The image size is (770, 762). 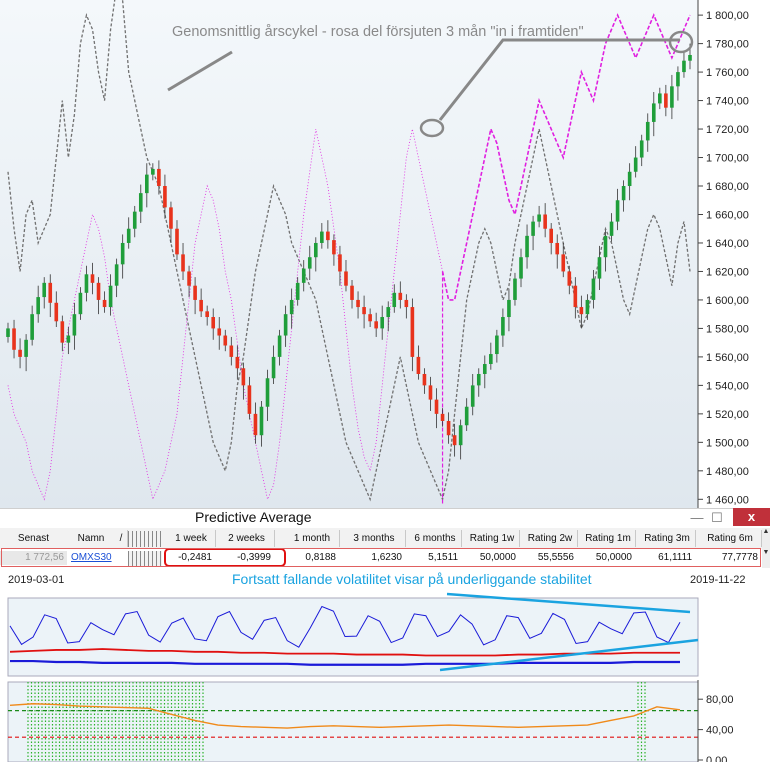 What do you see at coordinates (435, 538) in the screenshot?
I see `column-header: 6 months` at bounding box center [435, 538].